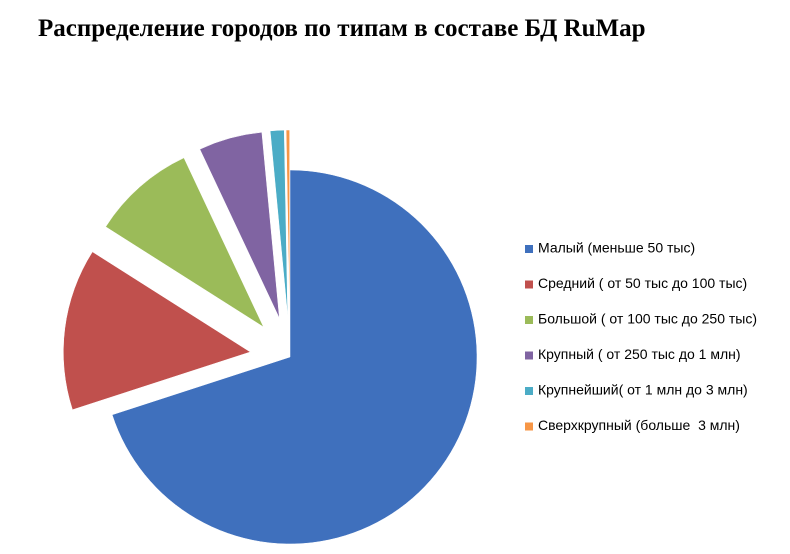  Describe the element at coordinates (643, 390) in the screenshot. I see `legend-label: Крупнейший( от 1 млн до 3 млн)` at that location.